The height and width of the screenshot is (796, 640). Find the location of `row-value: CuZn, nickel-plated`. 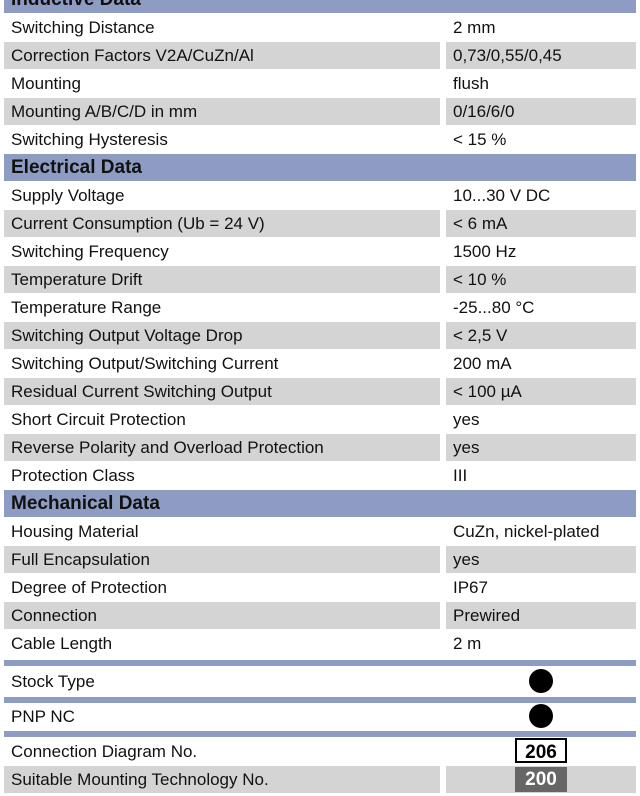

row-value: CuZn, nickel-plated is located at coordinates (526, 531).